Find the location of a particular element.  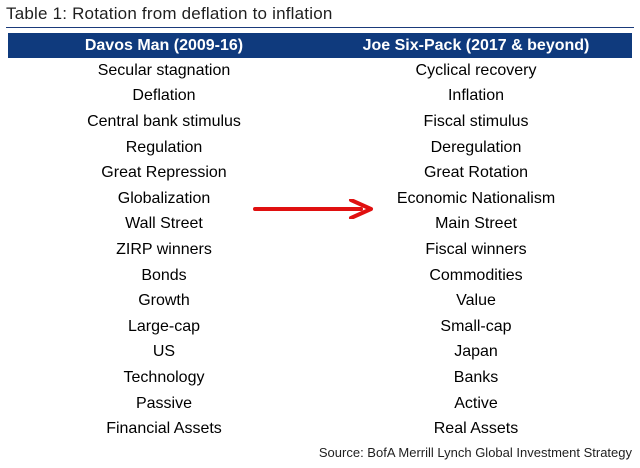

table-row: Secular stagnation Cyclical recovery is located at coordinates (320, 71).